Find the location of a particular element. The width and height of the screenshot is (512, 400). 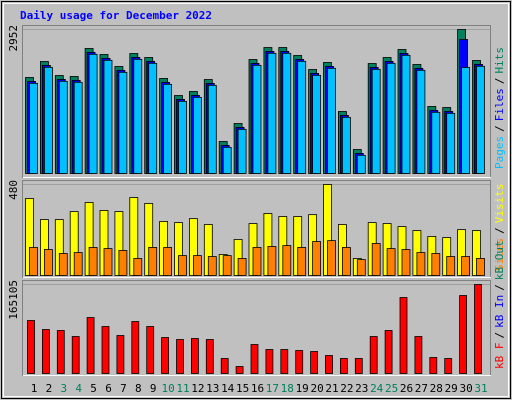

legend: Sites / Visits is located at coordinates (499, 228).